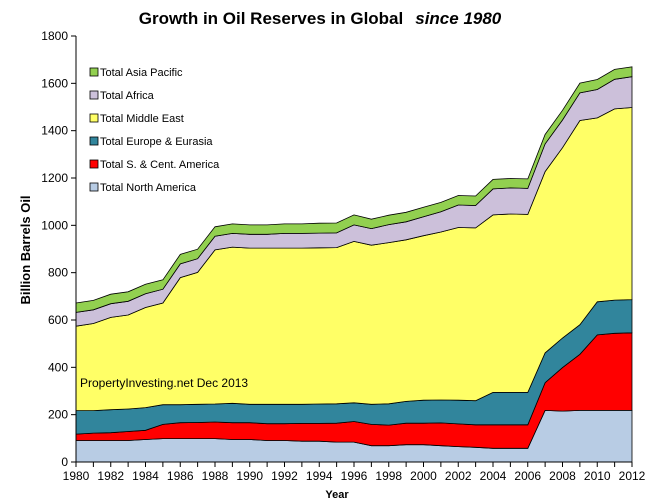 The width and height of the screenshot is (657, 504). What do you see at coordinates (458, 18) in the screenshot?
I see `chart-title-italic: since 1980` at bounding box center [458, 18].